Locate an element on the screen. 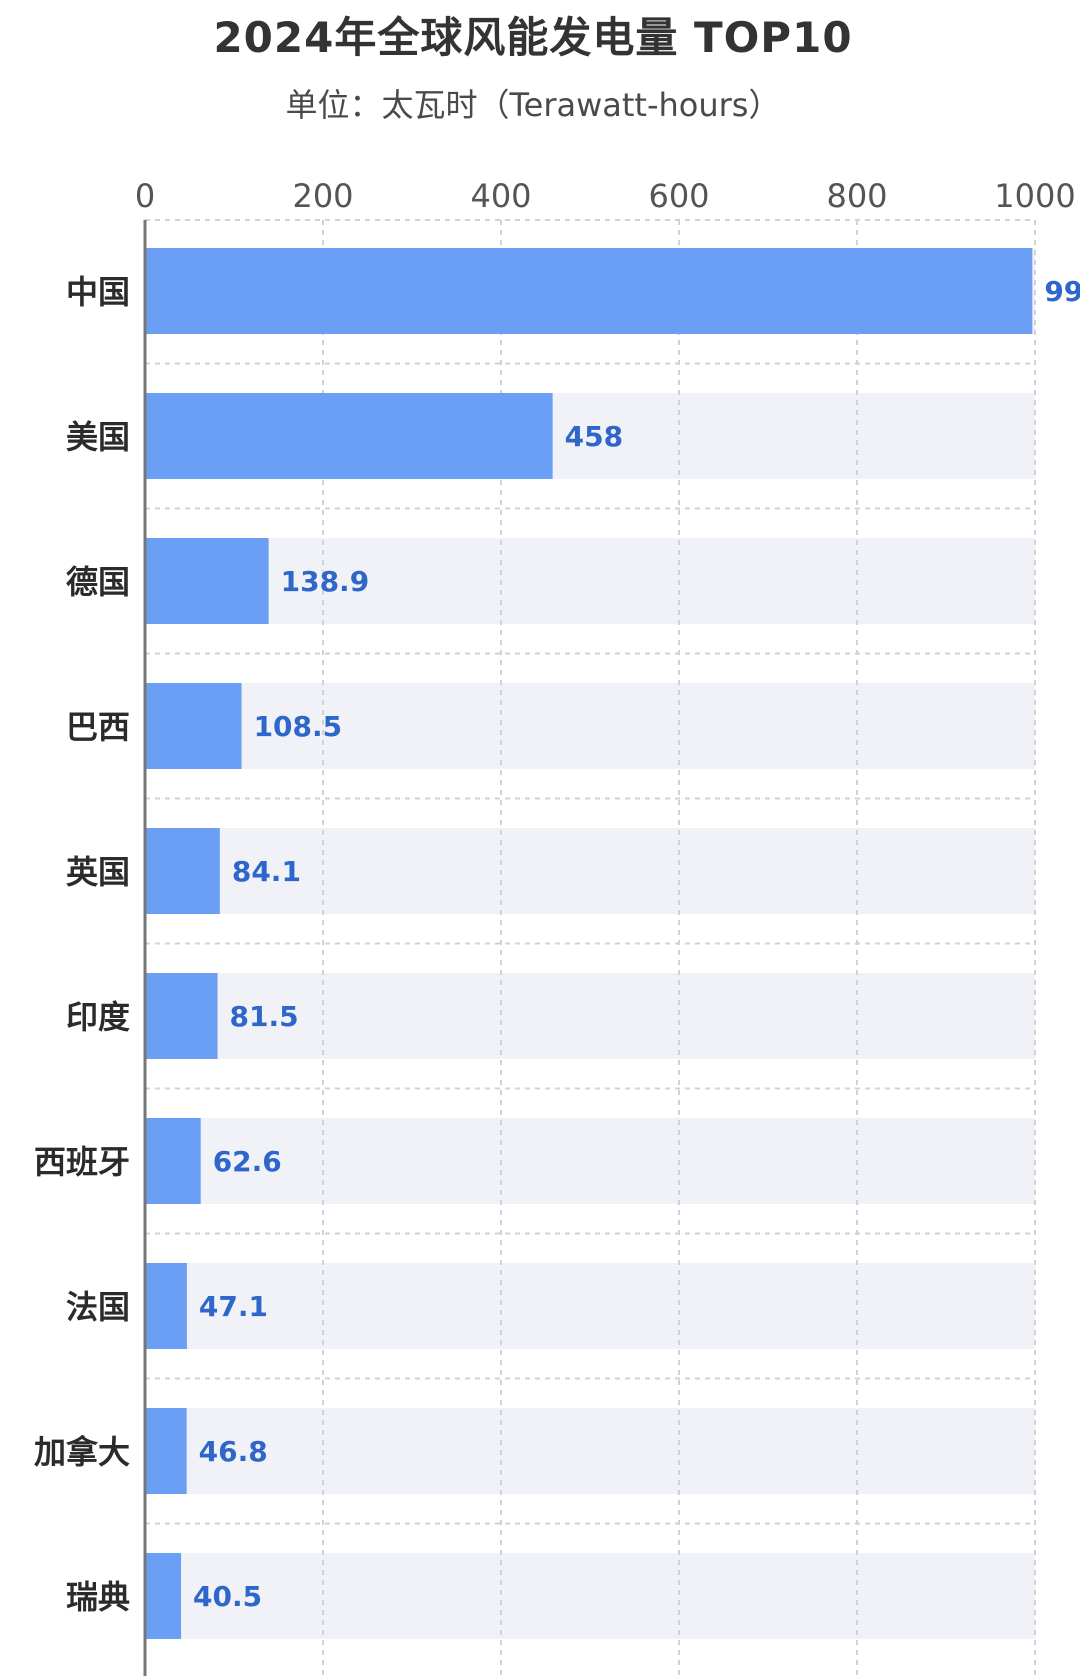  value-label: 997 is located at coordinates (1062, 291).